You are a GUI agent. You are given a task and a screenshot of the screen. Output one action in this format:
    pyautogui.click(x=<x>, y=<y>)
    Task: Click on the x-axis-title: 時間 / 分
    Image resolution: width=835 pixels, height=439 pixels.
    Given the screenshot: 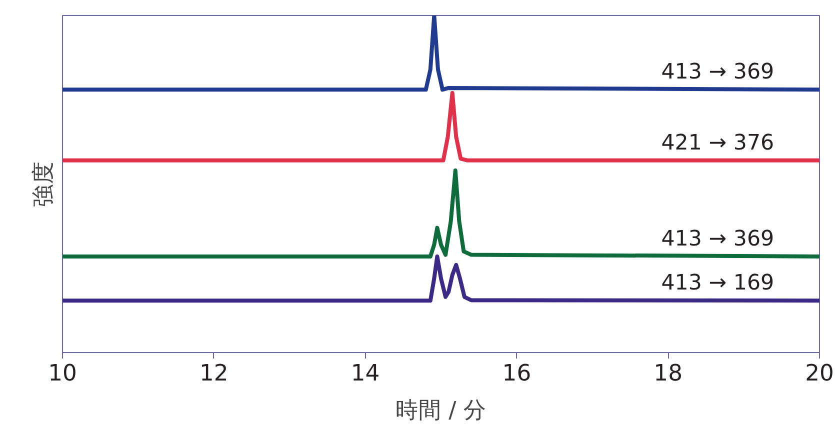 What is the action you would take?
    pyautogui.click(x=441, y=411)
    